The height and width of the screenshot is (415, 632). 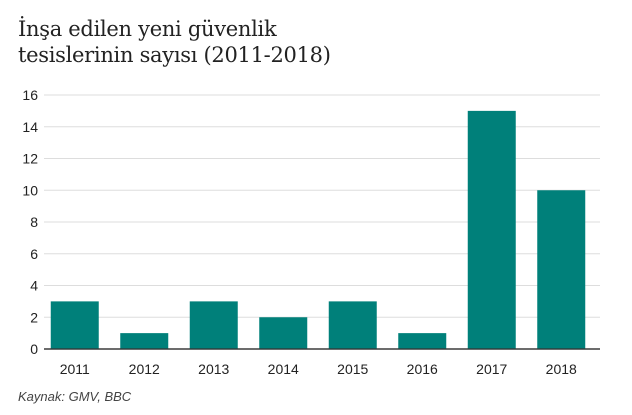 What do you see at coordinates (214, 325) in the screenshot?
I see `bar-2013` at bounding box center [214, 325].